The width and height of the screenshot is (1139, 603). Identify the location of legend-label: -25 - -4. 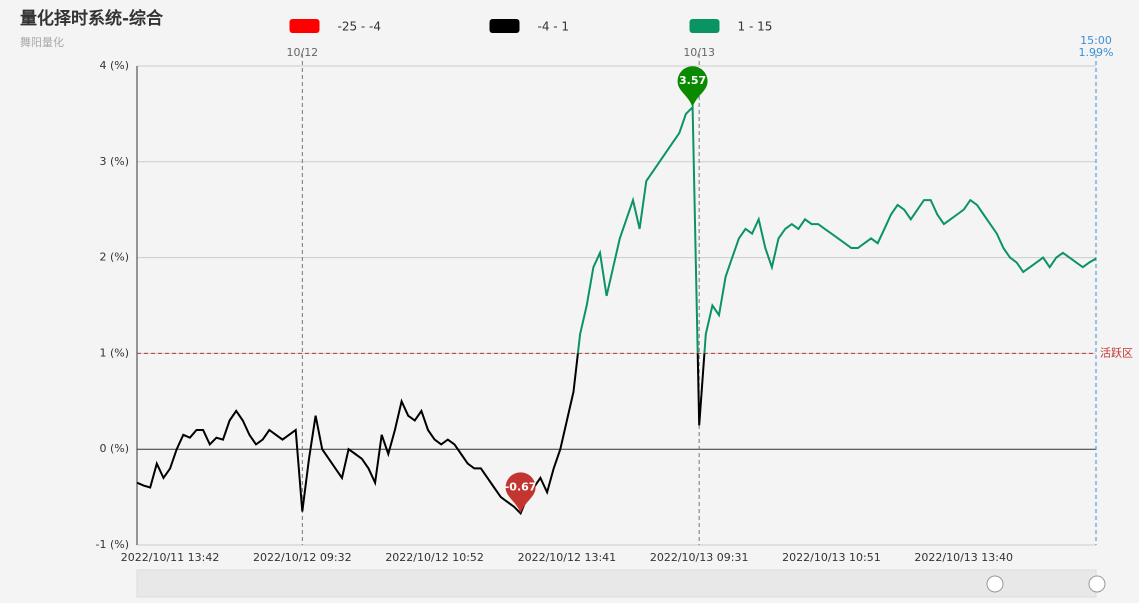
(360, 27).